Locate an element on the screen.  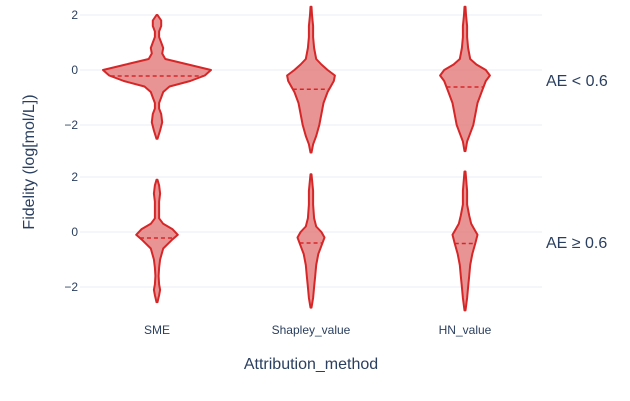
x-axis-title: Attribution_method is located at coordinates (311, 364).